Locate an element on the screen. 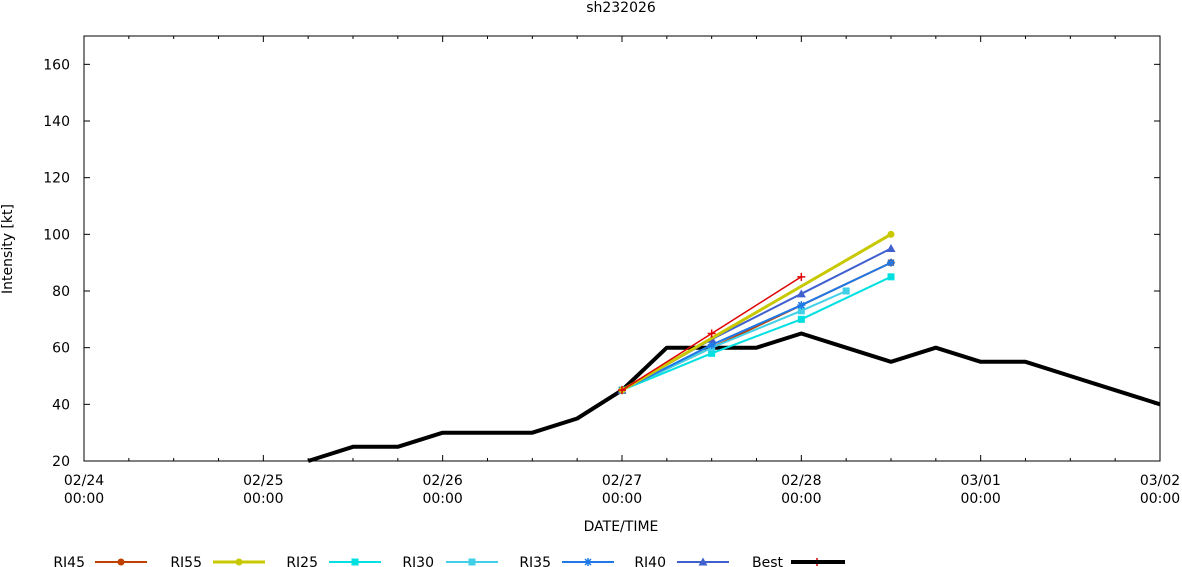 Image resolution: width=1182 pixels, height=567 pixels. y-tick-label: 160 is located at coordinates (56, 65).